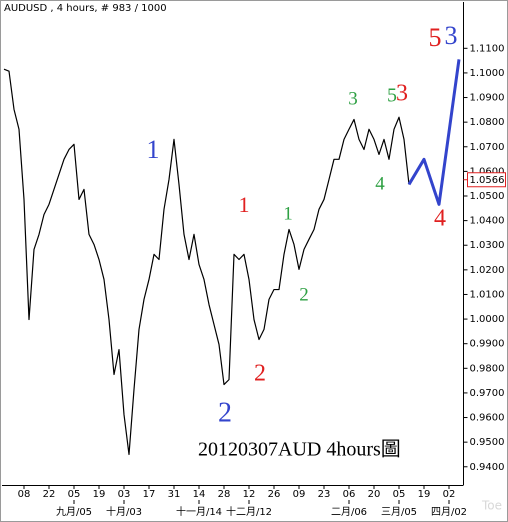 This screenshot has width=508, height=522. Describe the element at coordinates (487, 221) in the screenshot. I see `y-tick-label: 1.0400` at that location.